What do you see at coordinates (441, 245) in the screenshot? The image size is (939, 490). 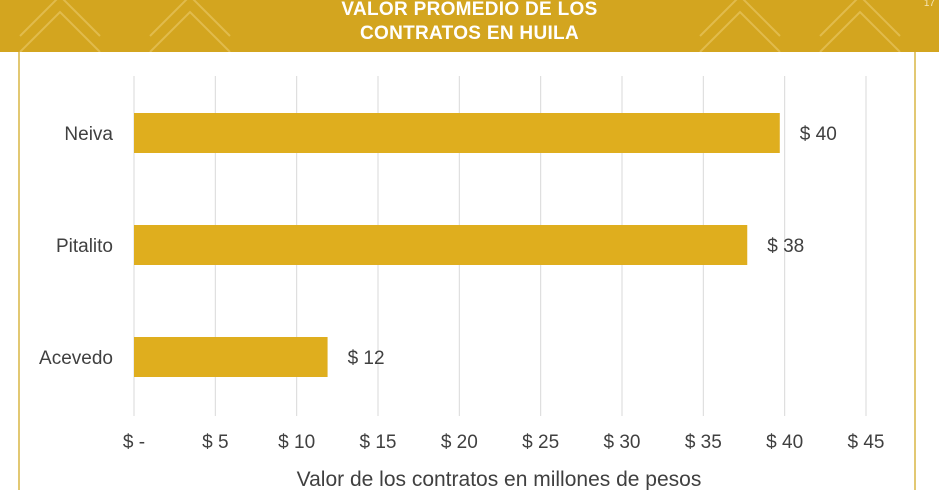 I see `bar-pitalito` at bounding box center [441, 245].